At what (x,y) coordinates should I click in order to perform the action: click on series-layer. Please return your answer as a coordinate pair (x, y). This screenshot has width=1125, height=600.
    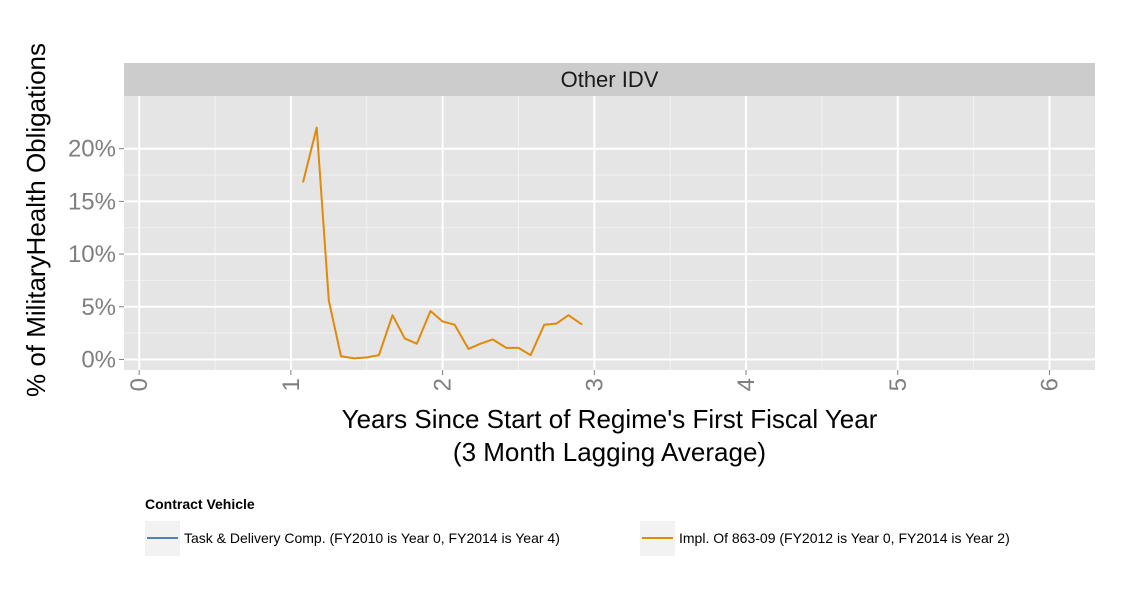
    Looking at the image, I should click on (442, 243).